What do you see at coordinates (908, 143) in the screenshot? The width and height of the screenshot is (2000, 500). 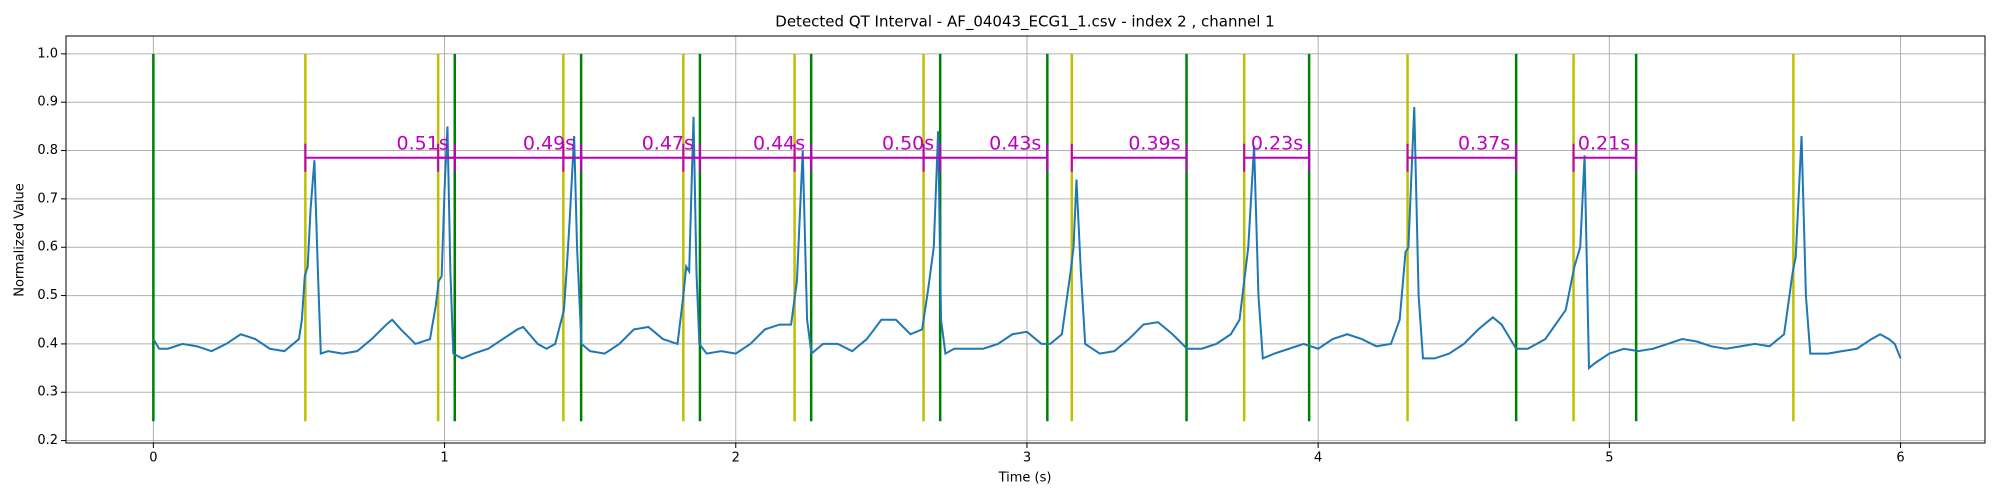 I see `qt-label: 0.50s` at bounding box center [908, 143].